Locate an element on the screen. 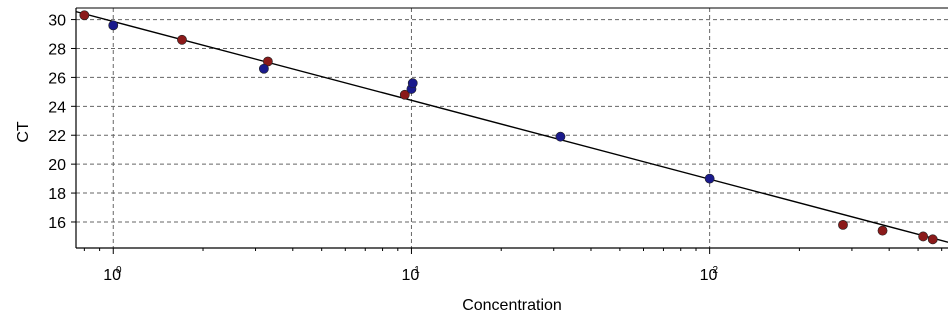  y-tick-label: 18 is located at coordinates (57, 194).